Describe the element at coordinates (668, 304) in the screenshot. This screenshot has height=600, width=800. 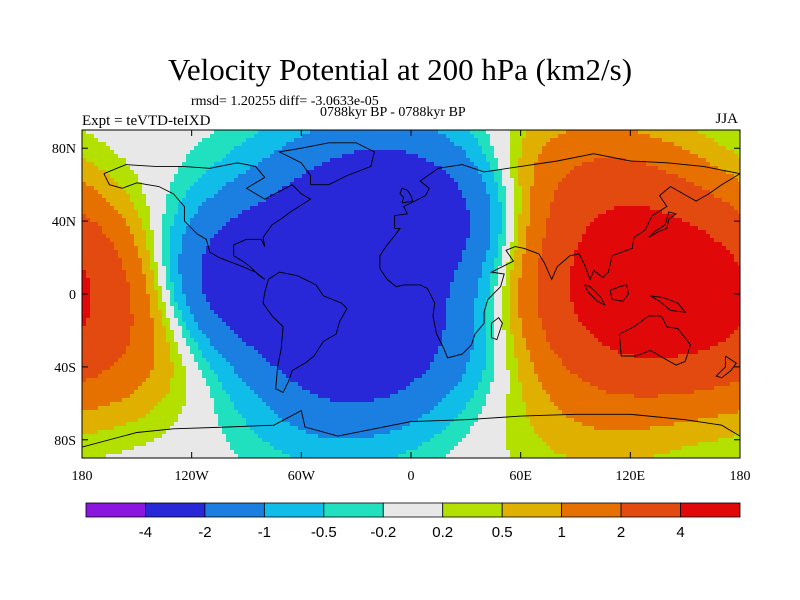
I see `coastline-new-guinea` at that location.